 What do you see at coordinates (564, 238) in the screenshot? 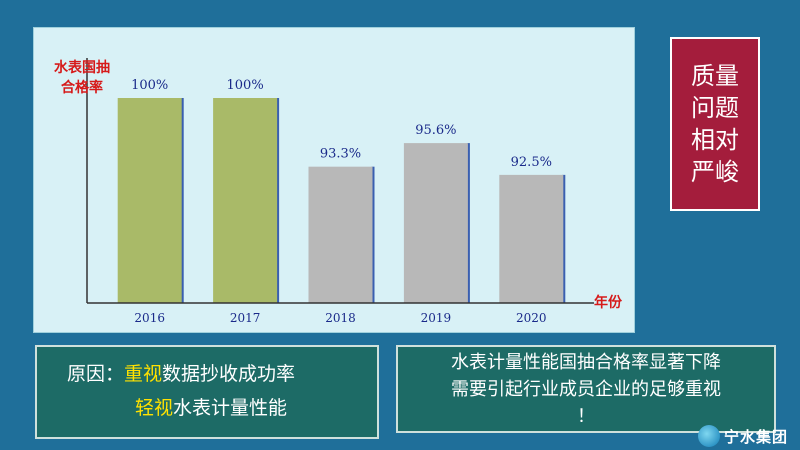
I see `bar-edge-2020` at bounding box center [564, 238].